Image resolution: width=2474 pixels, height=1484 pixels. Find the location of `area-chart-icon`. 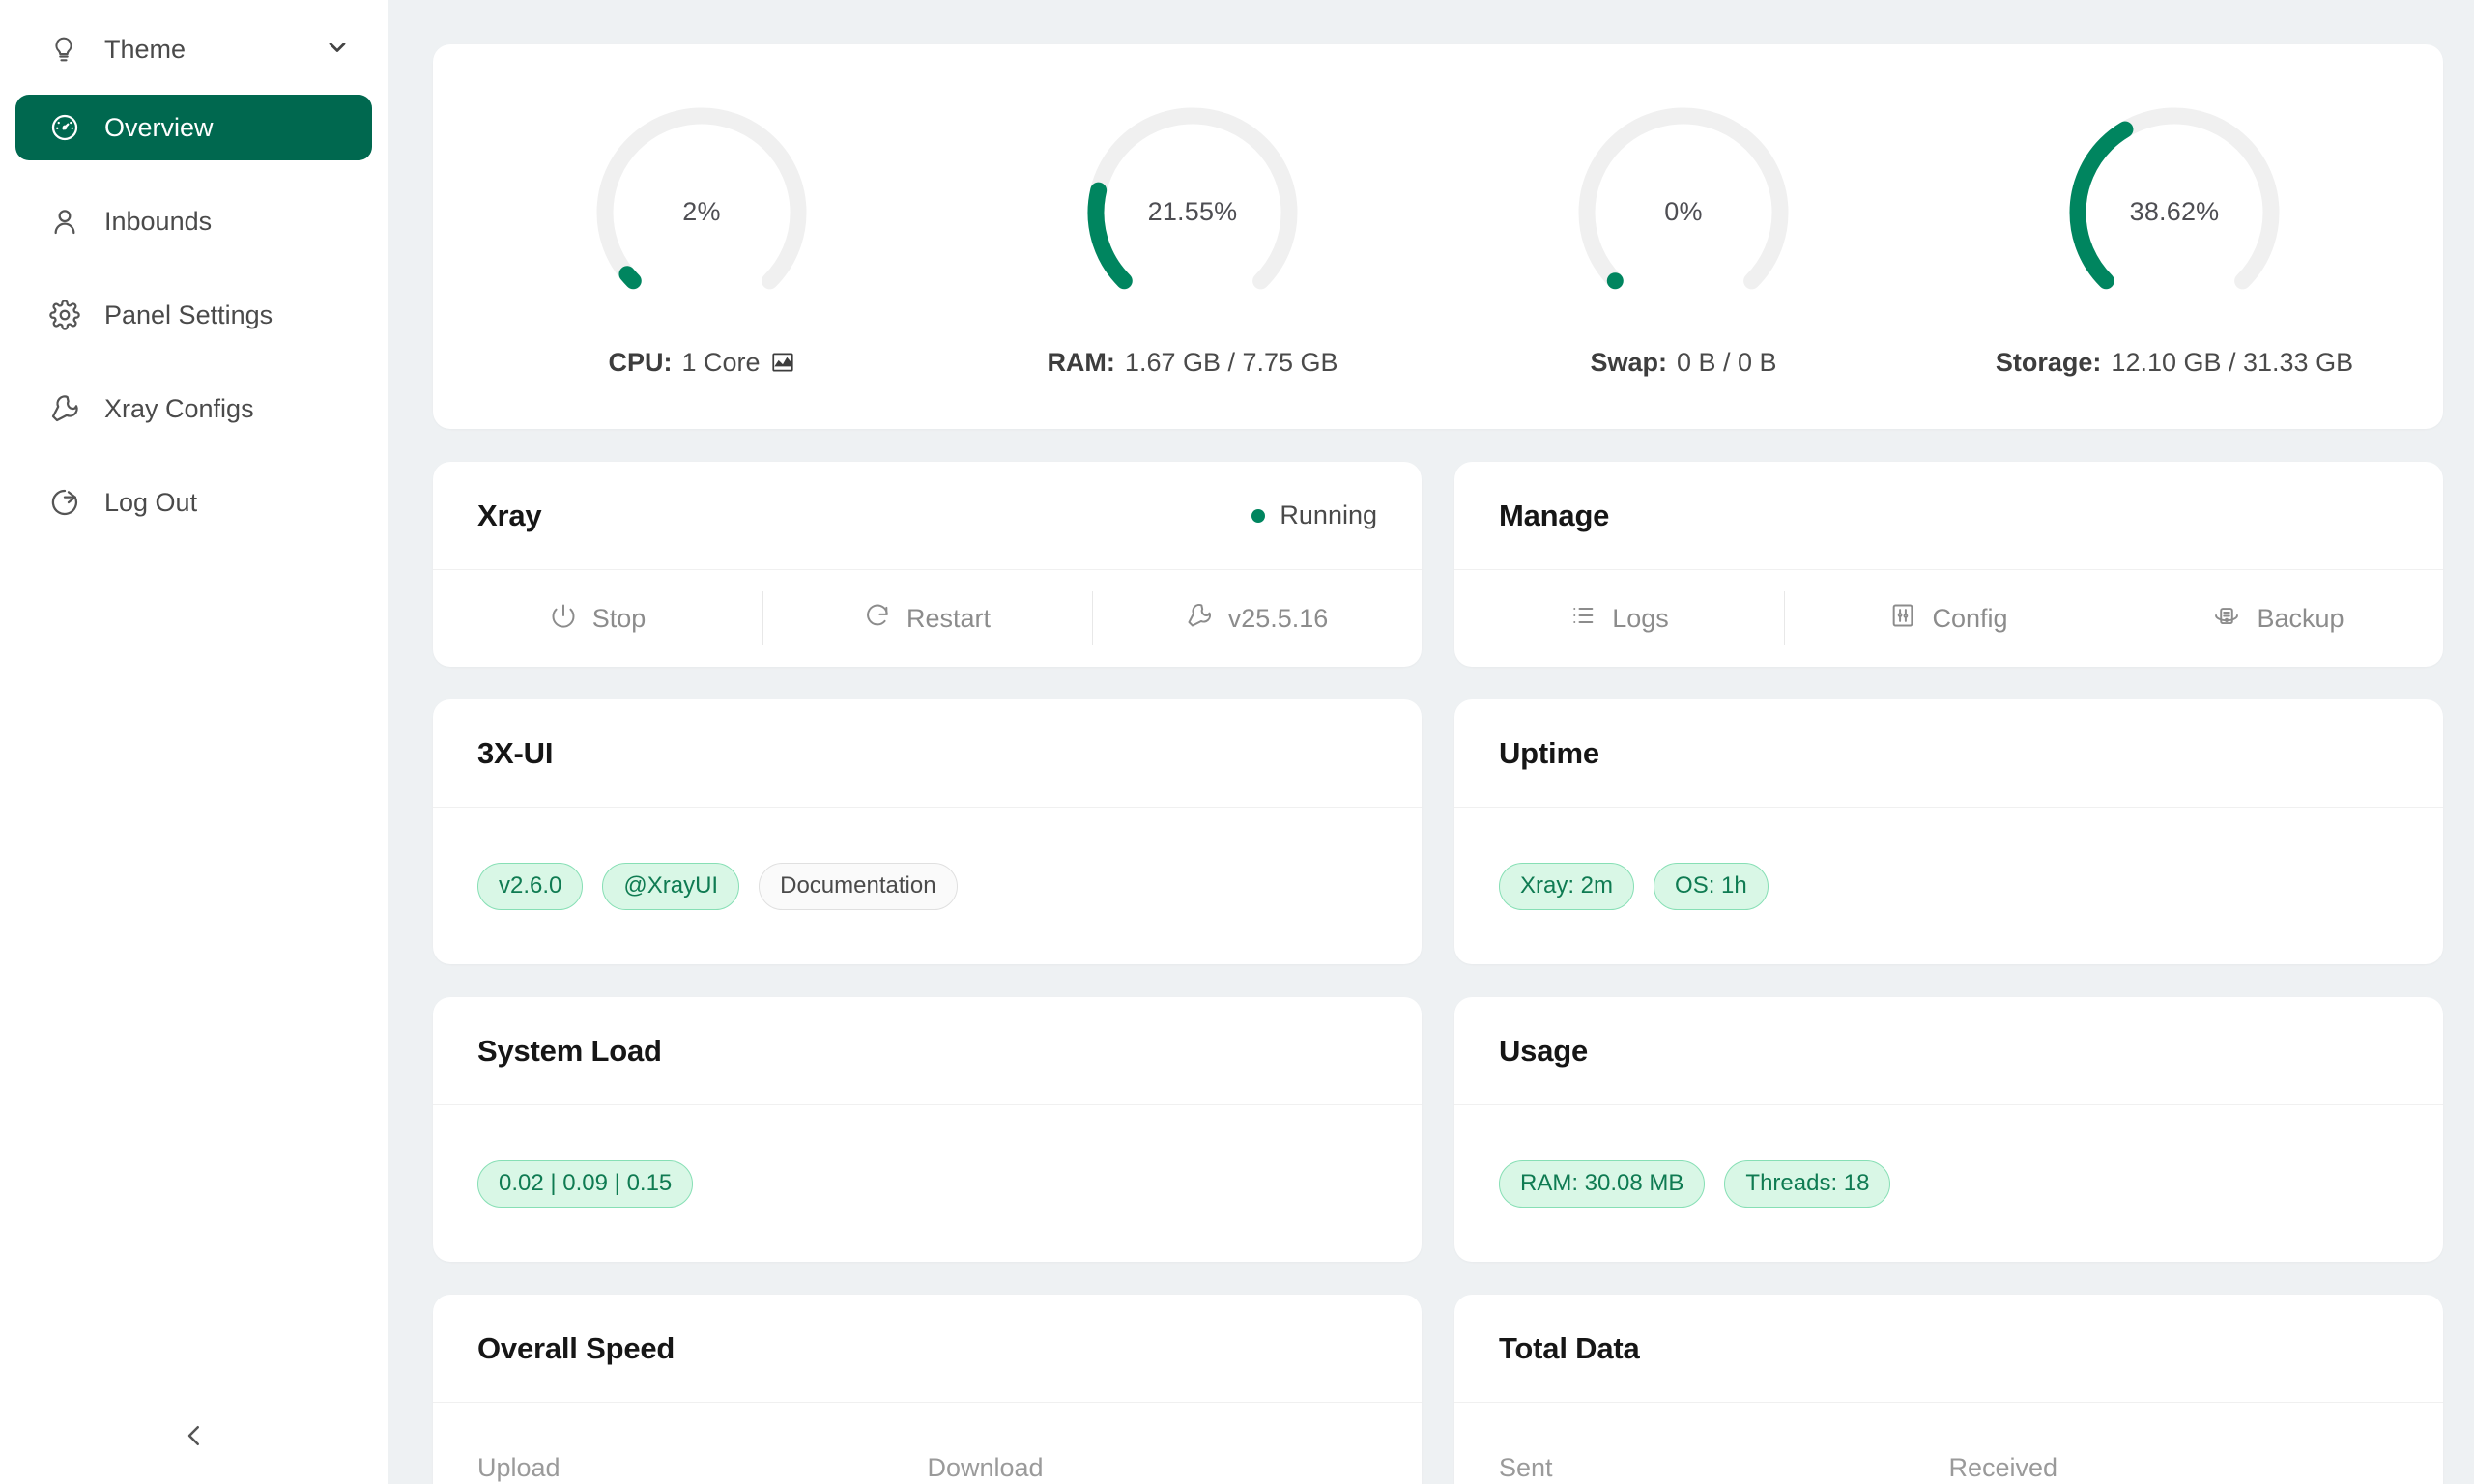

area-chart-icon is located at coordinates (783, 362).